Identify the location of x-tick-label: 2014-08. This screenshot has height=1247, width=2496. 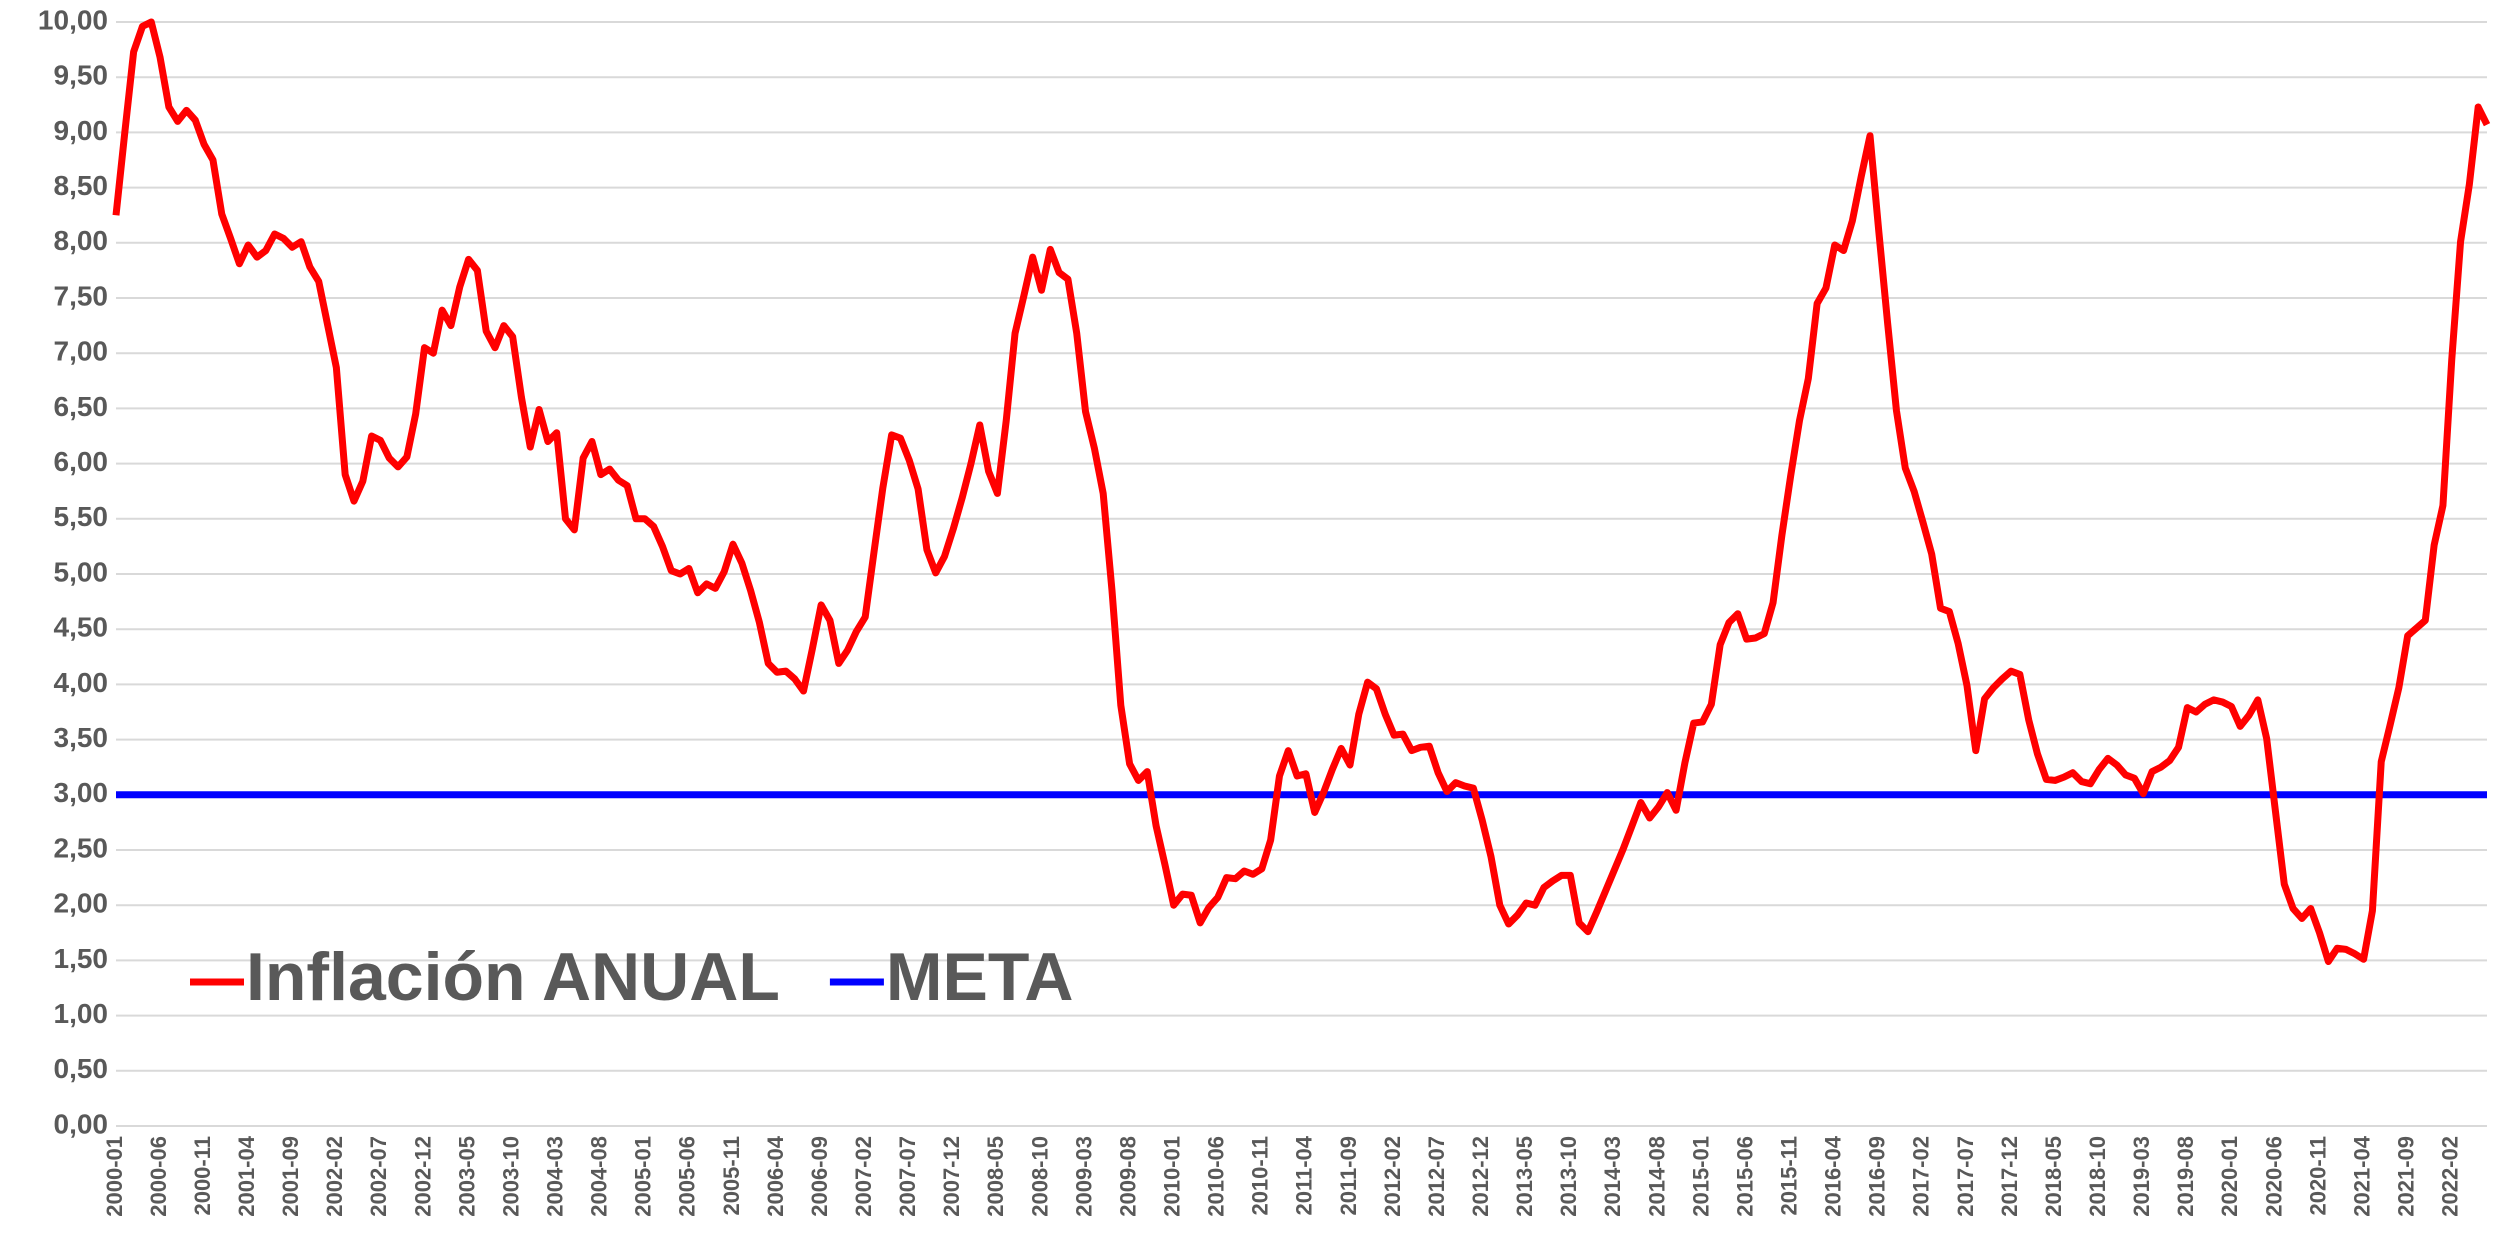
(1656, 1176).